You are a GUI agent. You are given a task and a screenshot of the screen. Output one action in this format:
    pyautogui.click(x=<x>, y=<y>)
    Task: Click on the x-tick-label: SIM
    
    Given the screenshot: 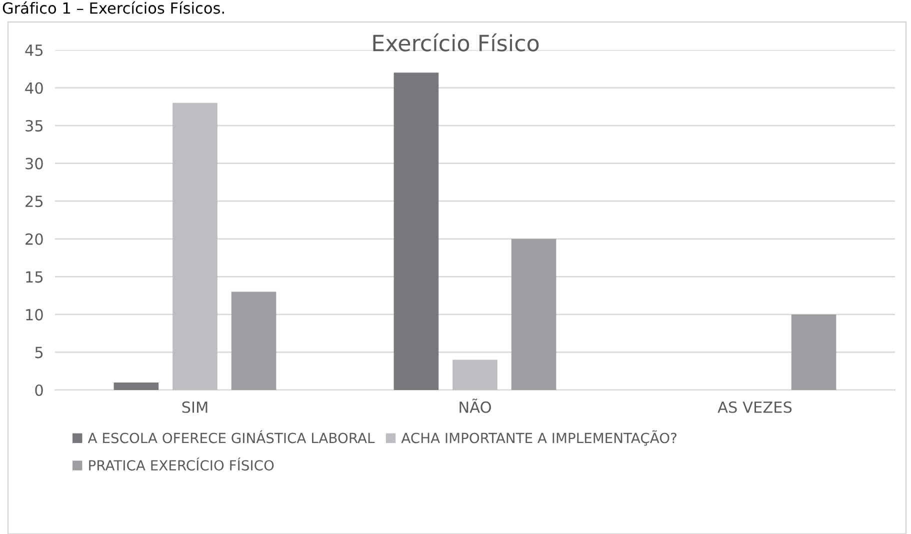 What is the action you would take?
    pyautogui.click(x=195, y=407)
    